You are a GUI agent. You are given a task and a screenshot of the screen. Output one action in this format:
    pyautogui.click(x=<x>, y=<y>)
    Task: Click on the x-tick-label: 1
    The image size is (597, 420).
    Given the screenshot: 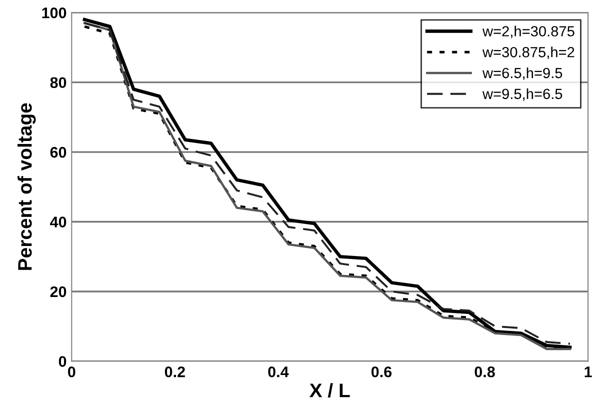 What is the action you would take?
    pyautogui.click(x=588, y=372)
    